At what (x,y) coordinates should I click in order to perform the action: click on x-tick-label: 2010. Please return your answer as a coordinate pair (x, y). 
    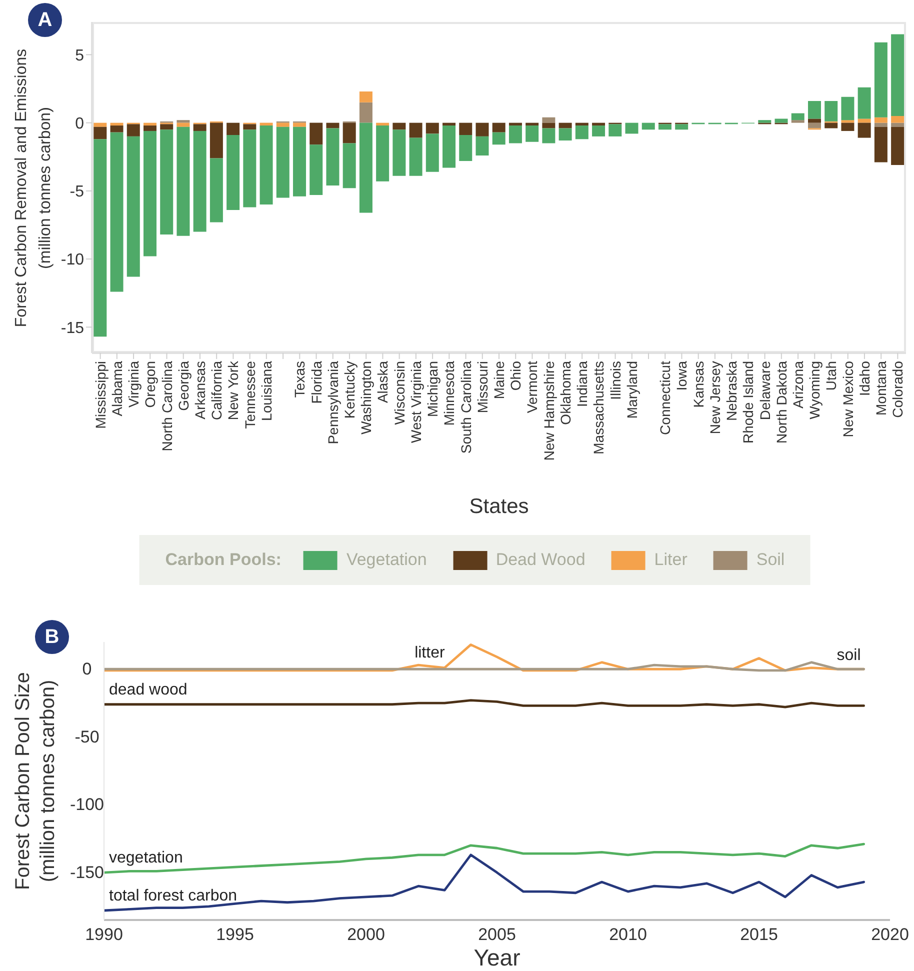
    Looking at the image, I should click on (628, 934).